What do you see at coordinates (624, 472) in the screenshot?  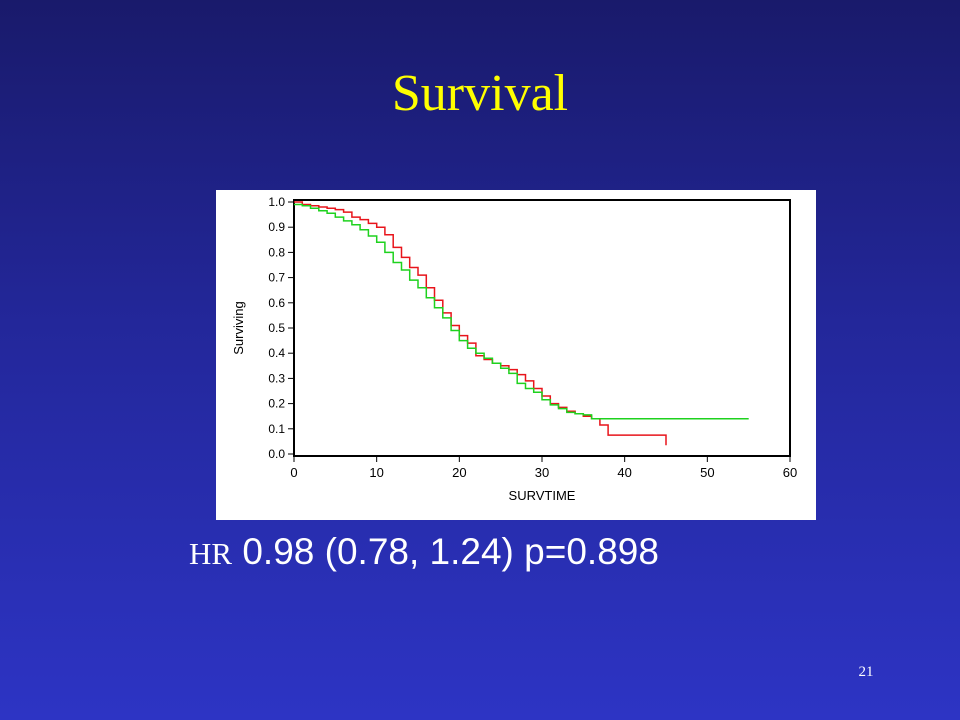 I see `x-tick-label: 40` at bounding box center [624, 472].